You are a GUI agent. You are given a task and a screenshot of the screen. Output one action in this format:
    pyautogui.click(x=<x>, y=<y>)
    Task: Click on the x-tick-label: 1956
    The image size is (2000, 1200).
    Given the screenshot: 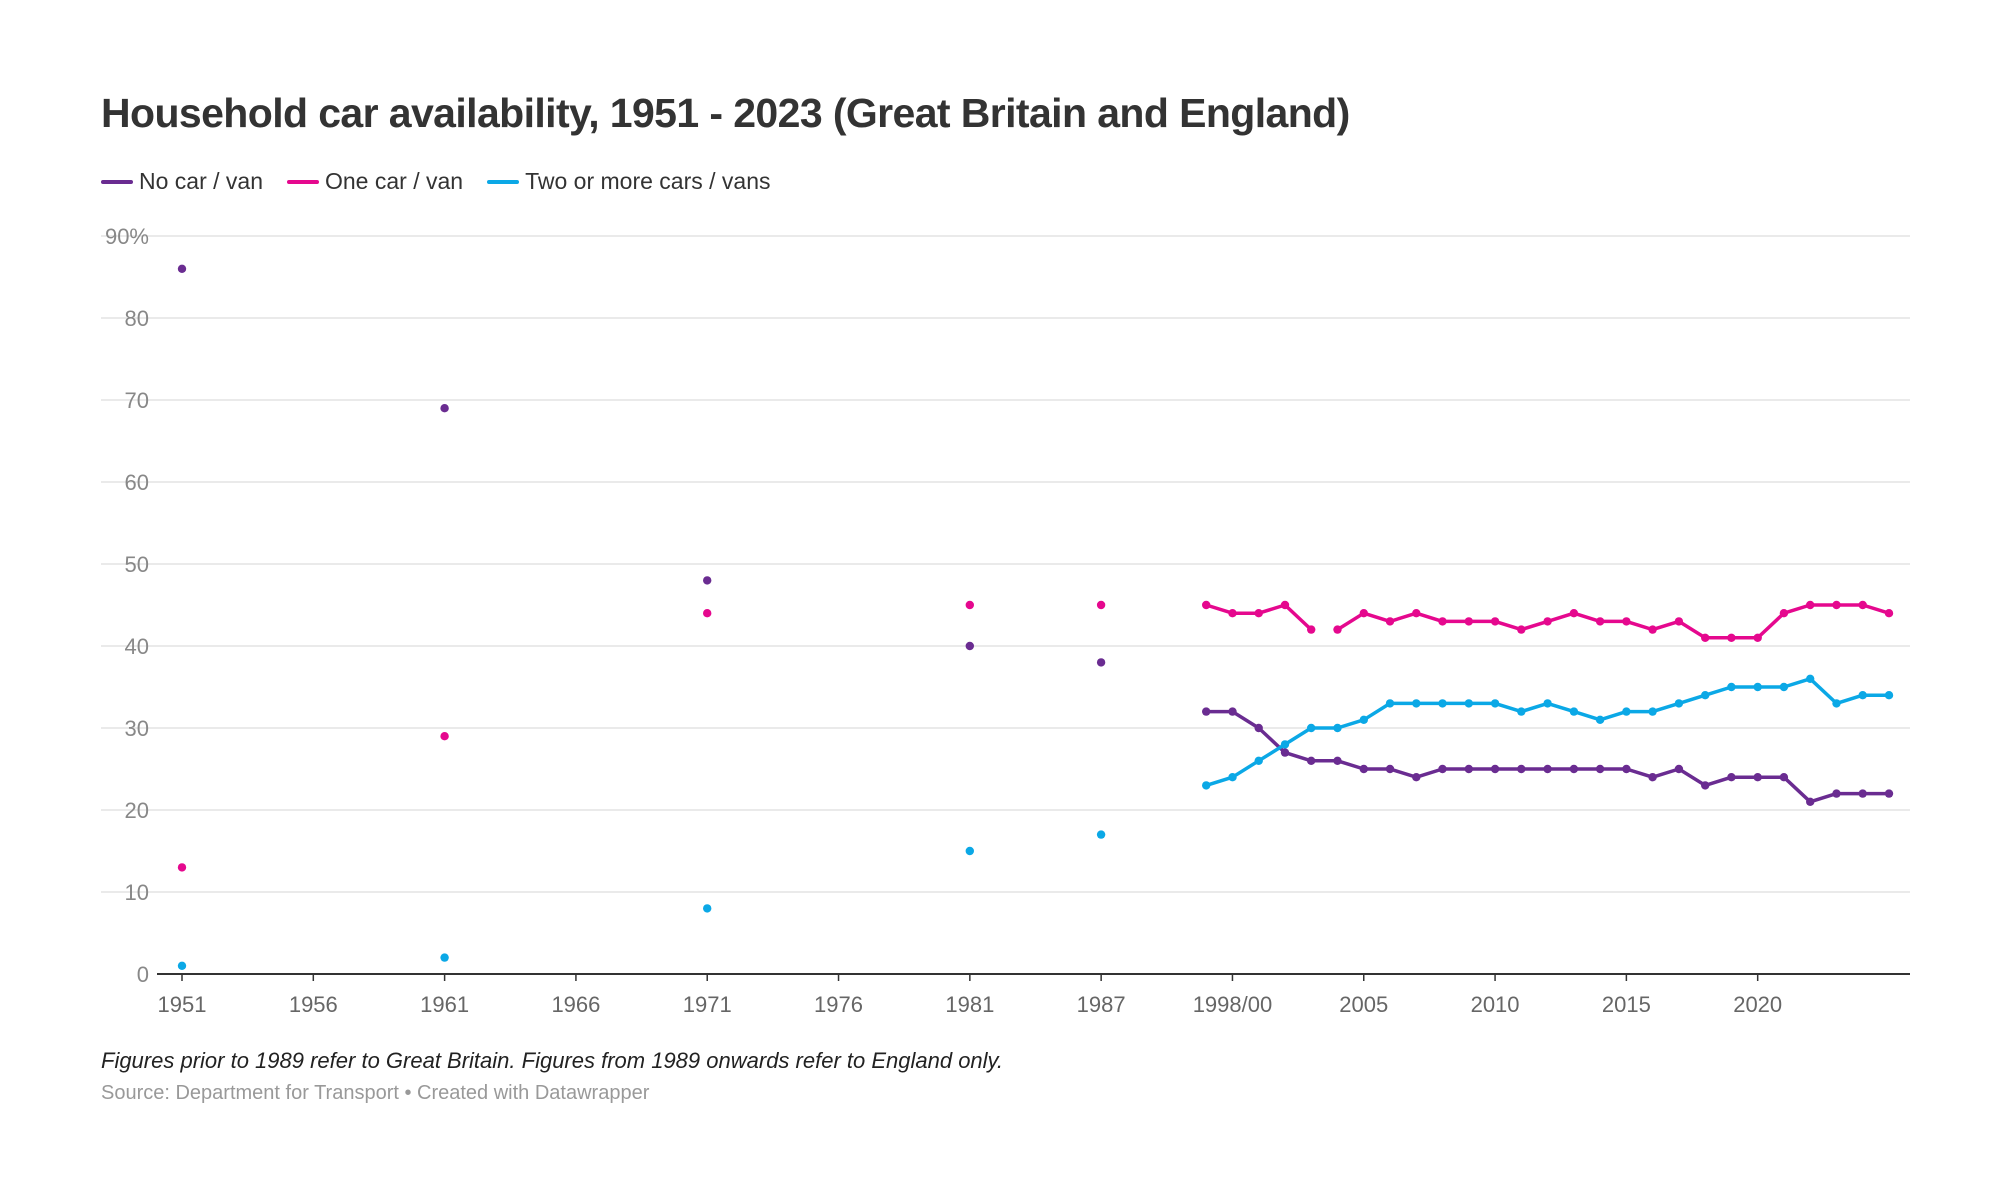 What is the action you would take?
    pyautogui.click(x=313, y=1004)
    